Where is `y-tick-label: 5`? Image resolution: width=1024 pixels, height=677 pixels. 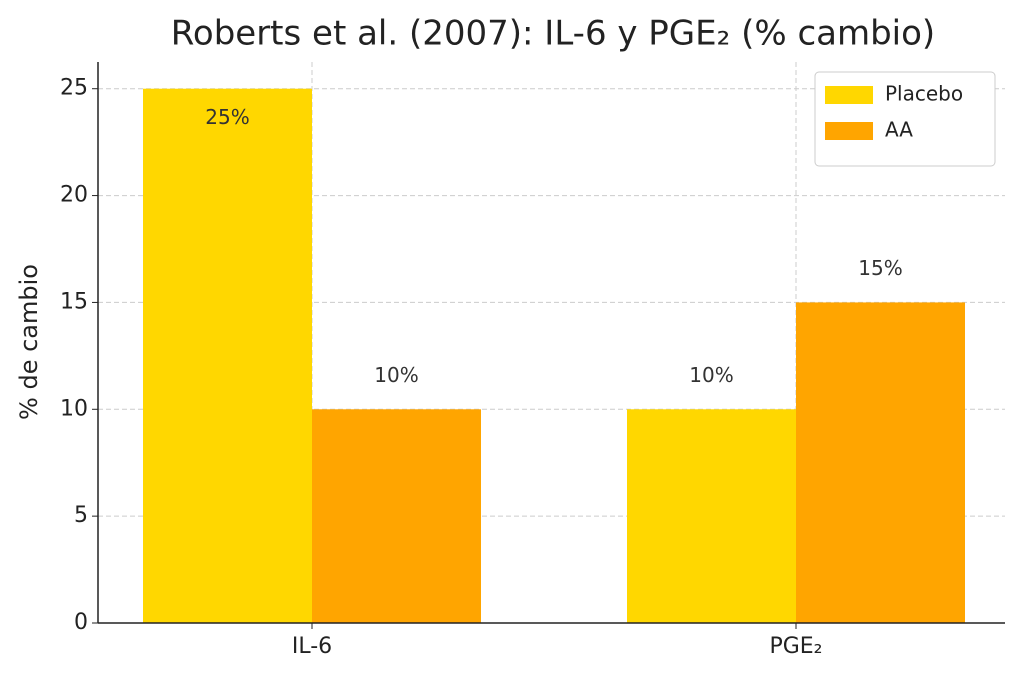
y-tick-label: 5 is located at coordinates (81, 515).